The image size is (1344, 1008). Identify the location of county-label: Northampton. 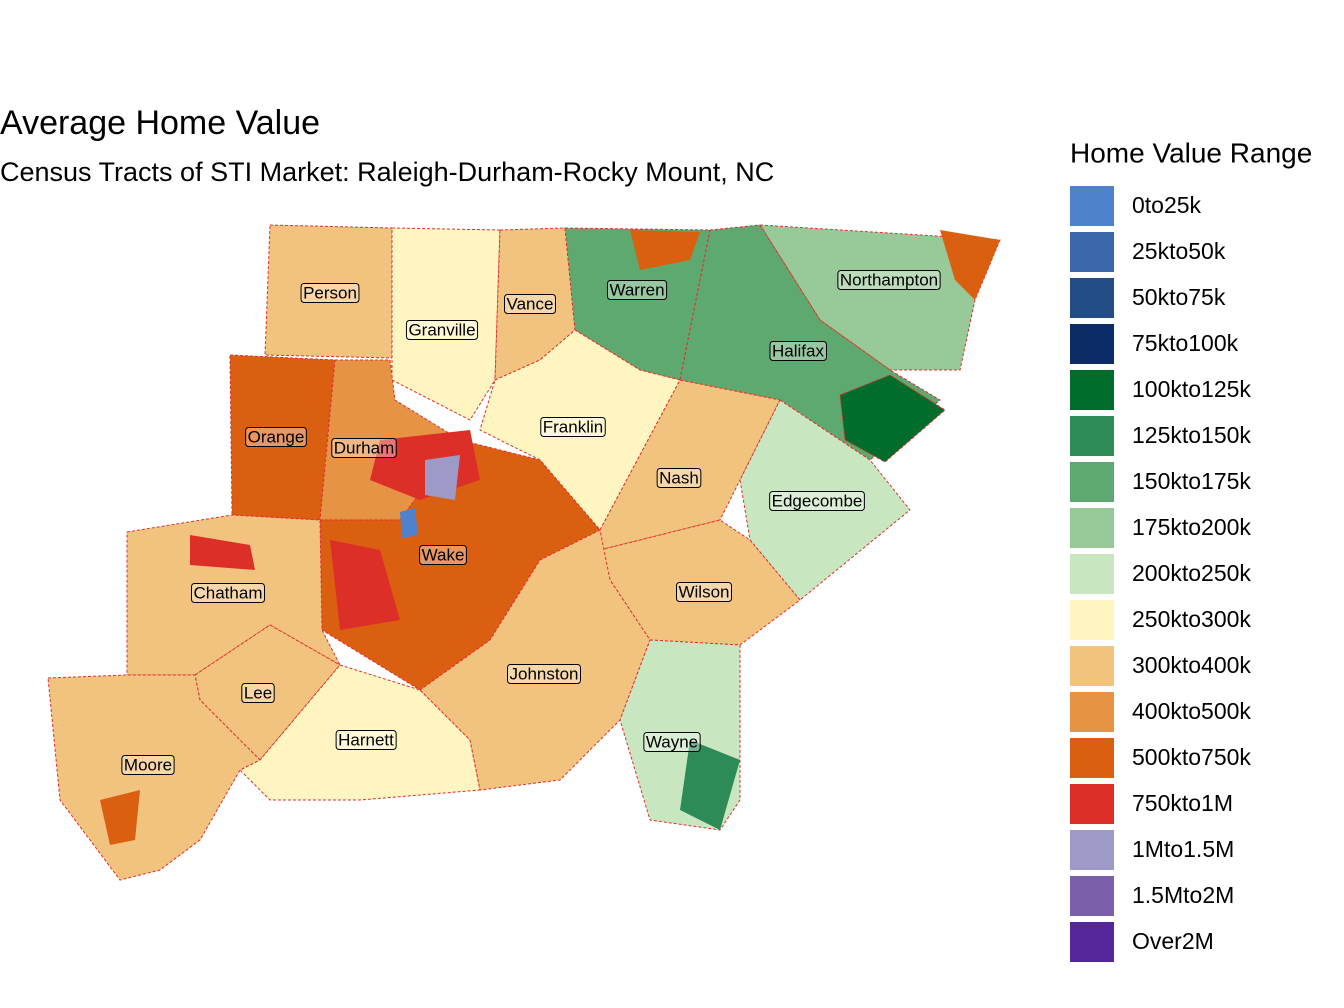
(889, 279).